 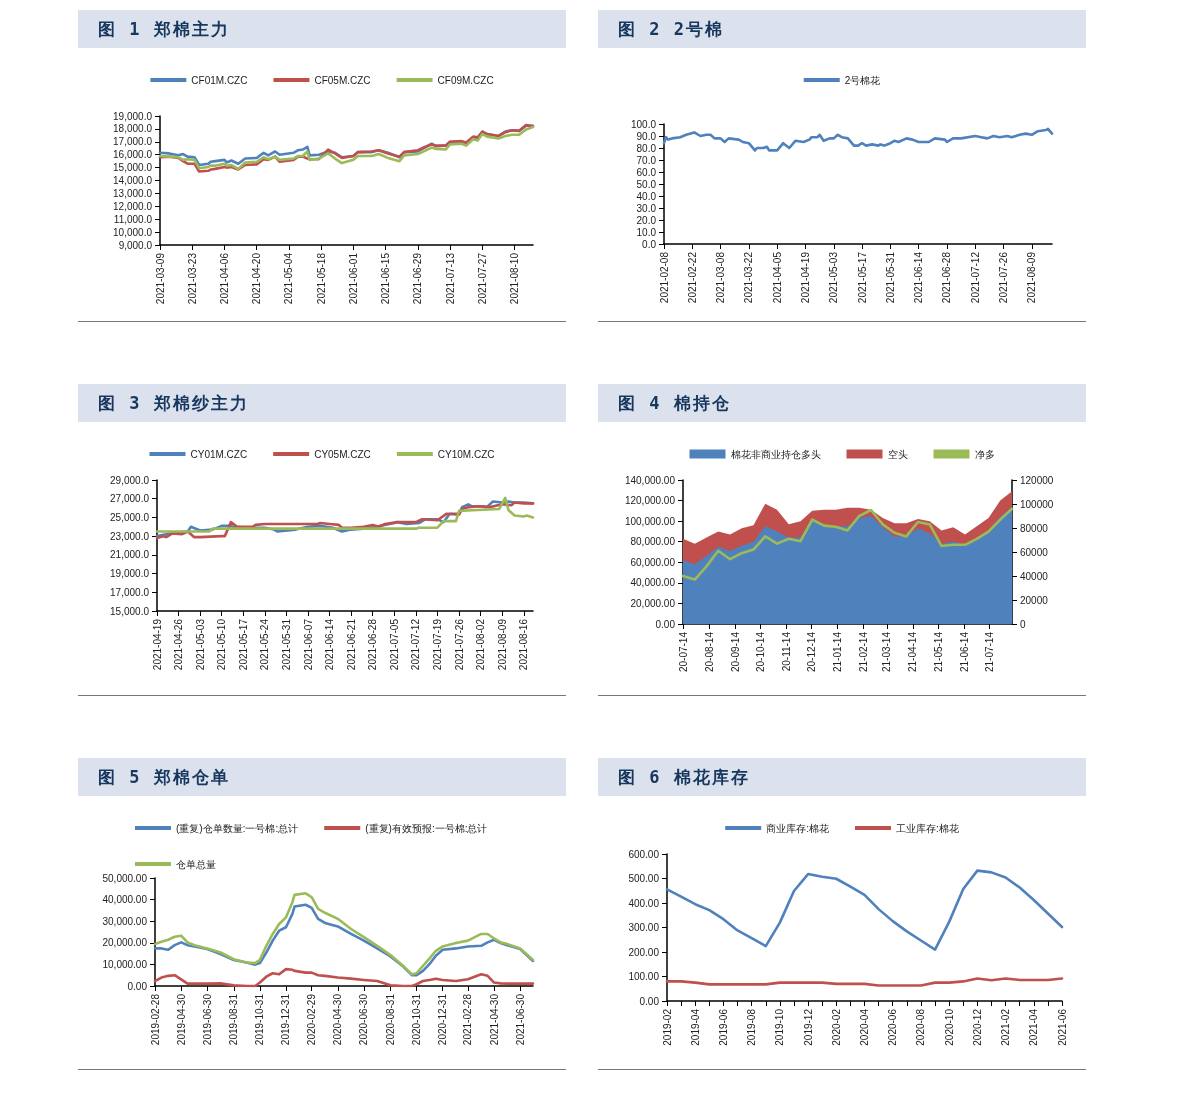 I want to click on x-tick-label: 2021-04-30, so click(x=494, y=1019).